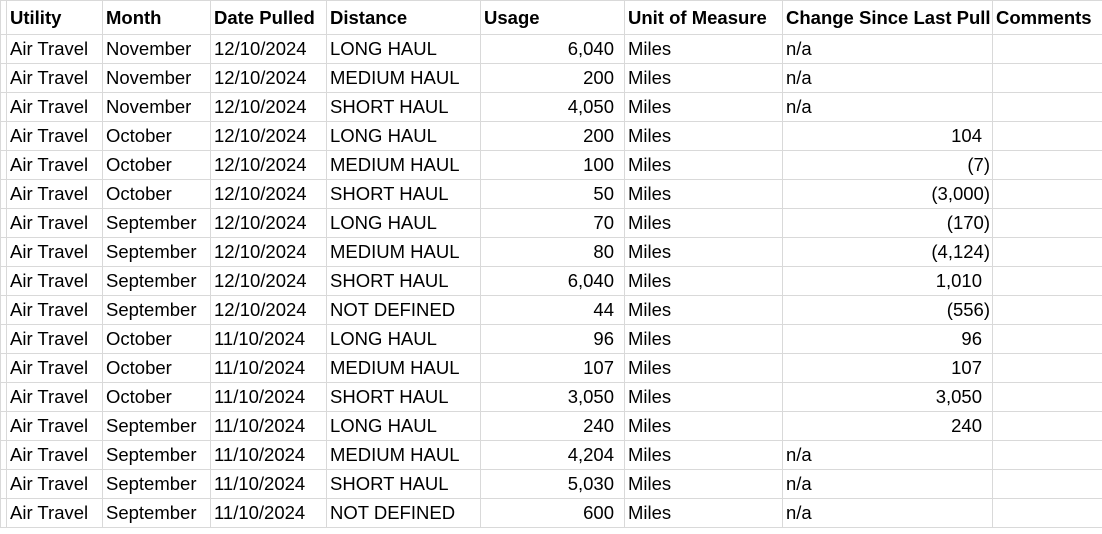  I want to click on cell: 100, so click(552, 165).